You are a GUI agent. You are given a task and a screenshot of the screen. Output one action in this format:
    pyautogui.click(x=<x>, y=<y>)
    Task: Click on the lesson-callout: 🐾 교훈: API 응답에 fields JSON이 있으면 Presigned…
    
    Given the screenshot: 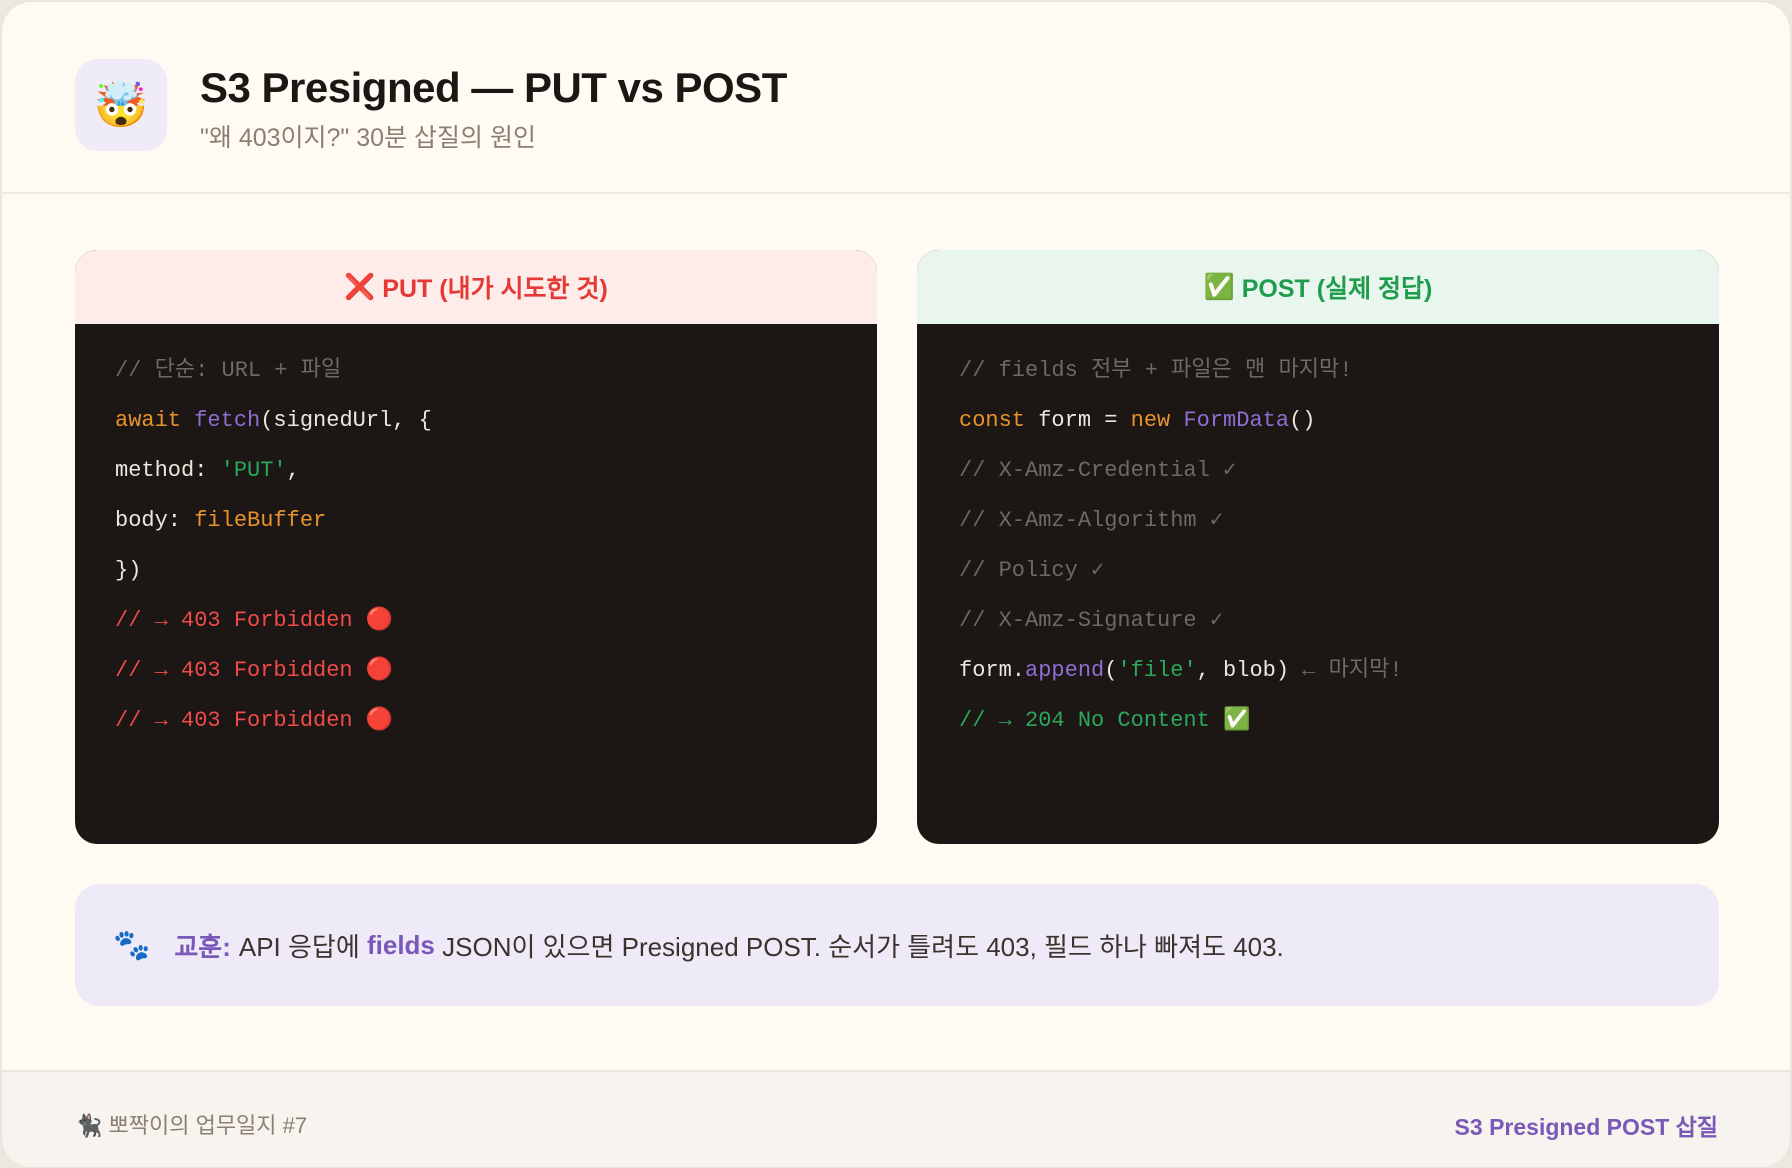 What is the action you would take?
    pyautogui.click(x=897, y=945)
    